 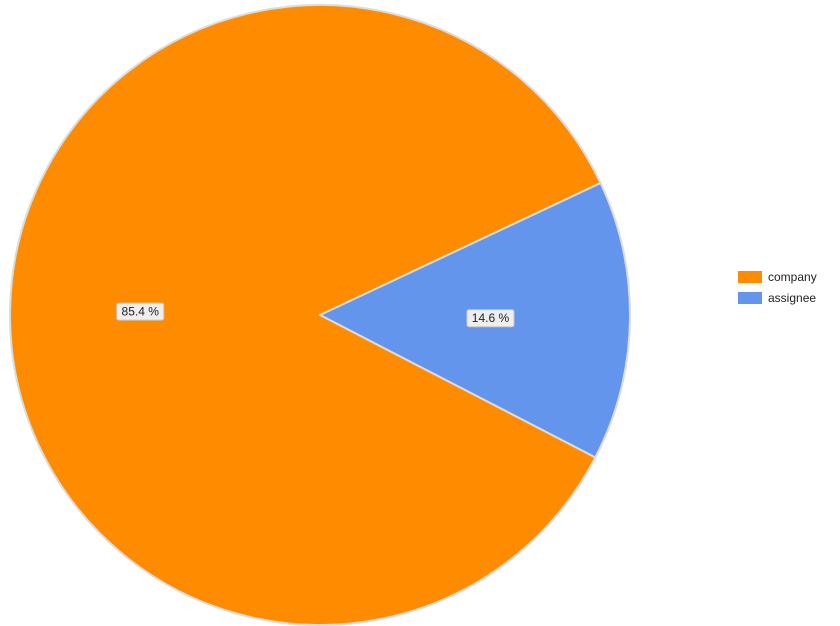 I want to click on data-label-assignee: 14.6 %, so click(x=490, y=318).